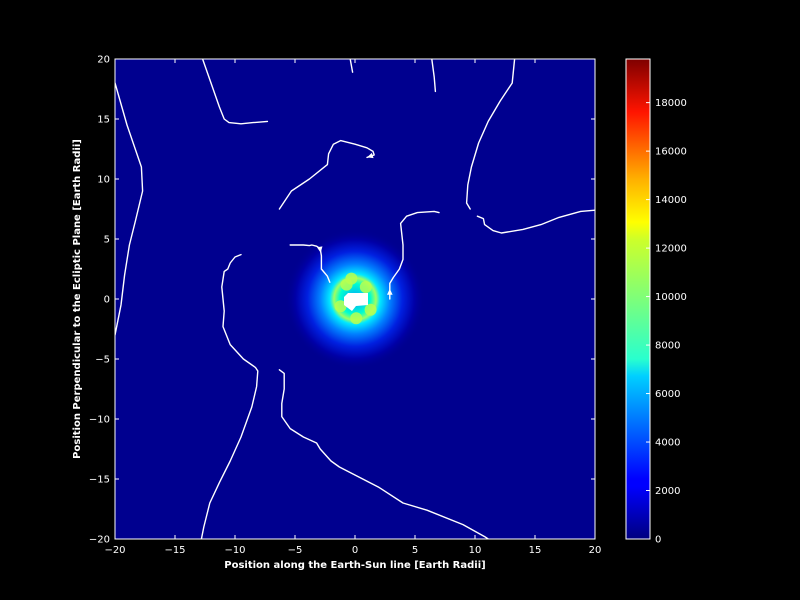 This screenshot has height=600, width=800. Describe the element at coordinates (103, 120) in the screenshot. I see `y-tick-label: 15` at that location.